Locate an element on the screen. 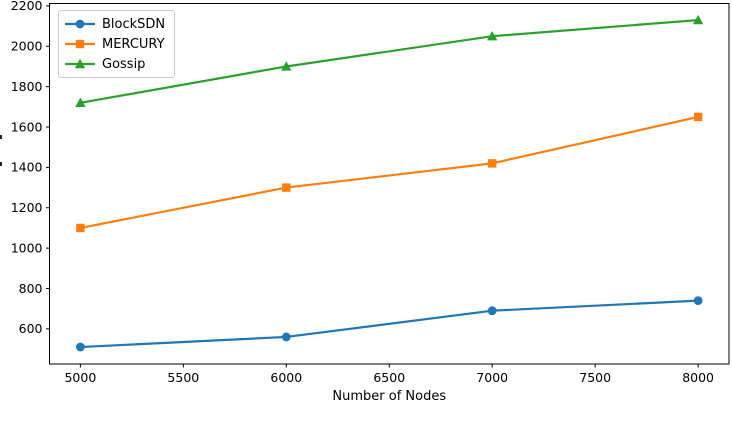  legend-item: Gossip is located at coordinates (114, 64).